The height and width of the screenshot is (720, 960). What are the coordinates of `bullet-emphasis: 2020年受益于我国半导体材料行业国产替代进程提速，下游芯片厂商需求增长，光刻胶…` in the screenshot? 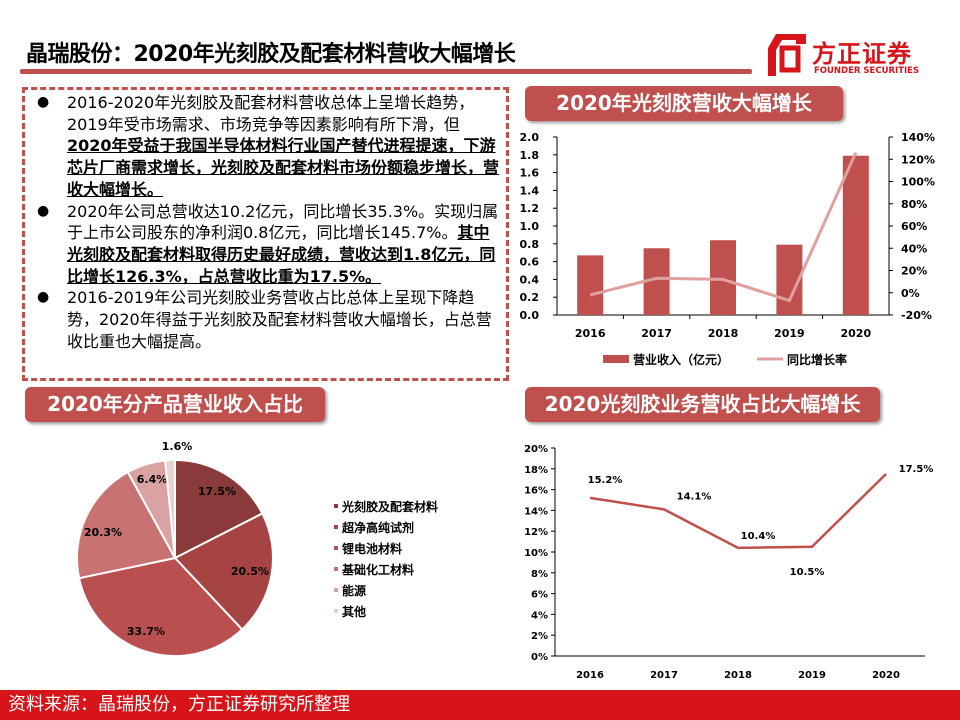 It's located at (283, 167).